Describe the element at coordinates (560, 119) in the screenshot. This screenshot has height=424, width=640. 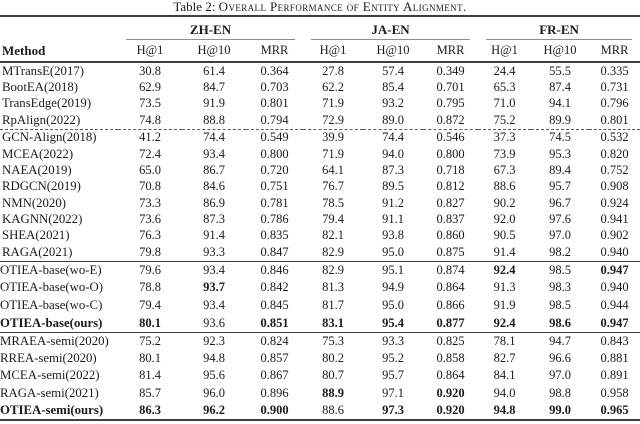
I see `value-cell: 89.9` at that location.